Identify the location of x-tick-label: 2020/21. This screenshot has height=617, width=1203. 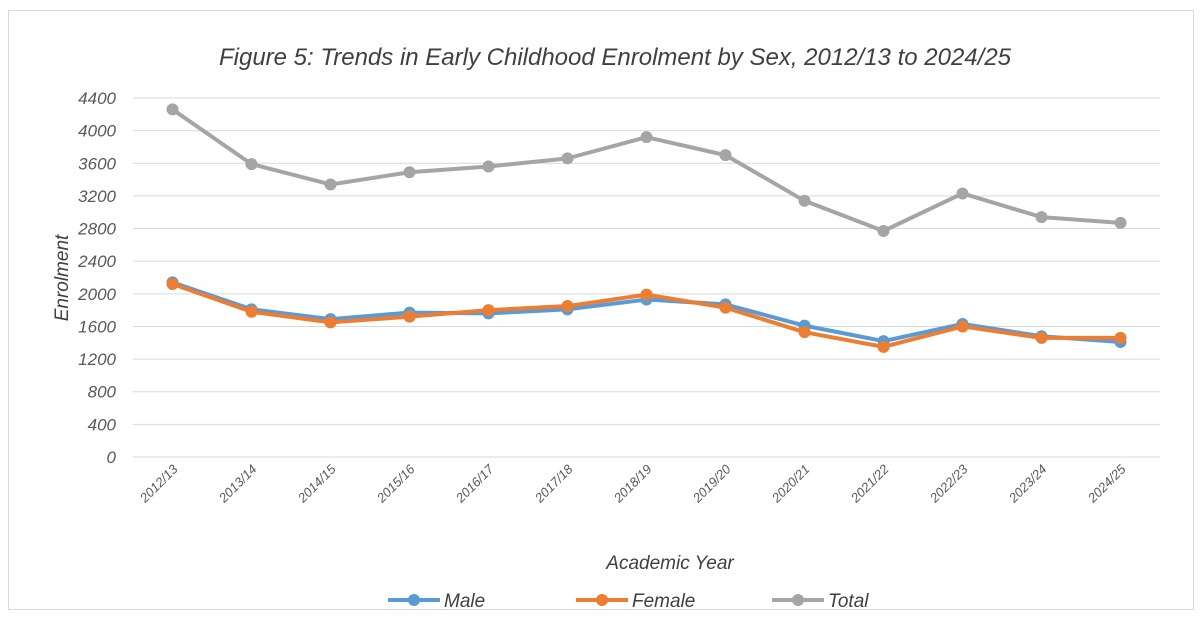
(790, 484).